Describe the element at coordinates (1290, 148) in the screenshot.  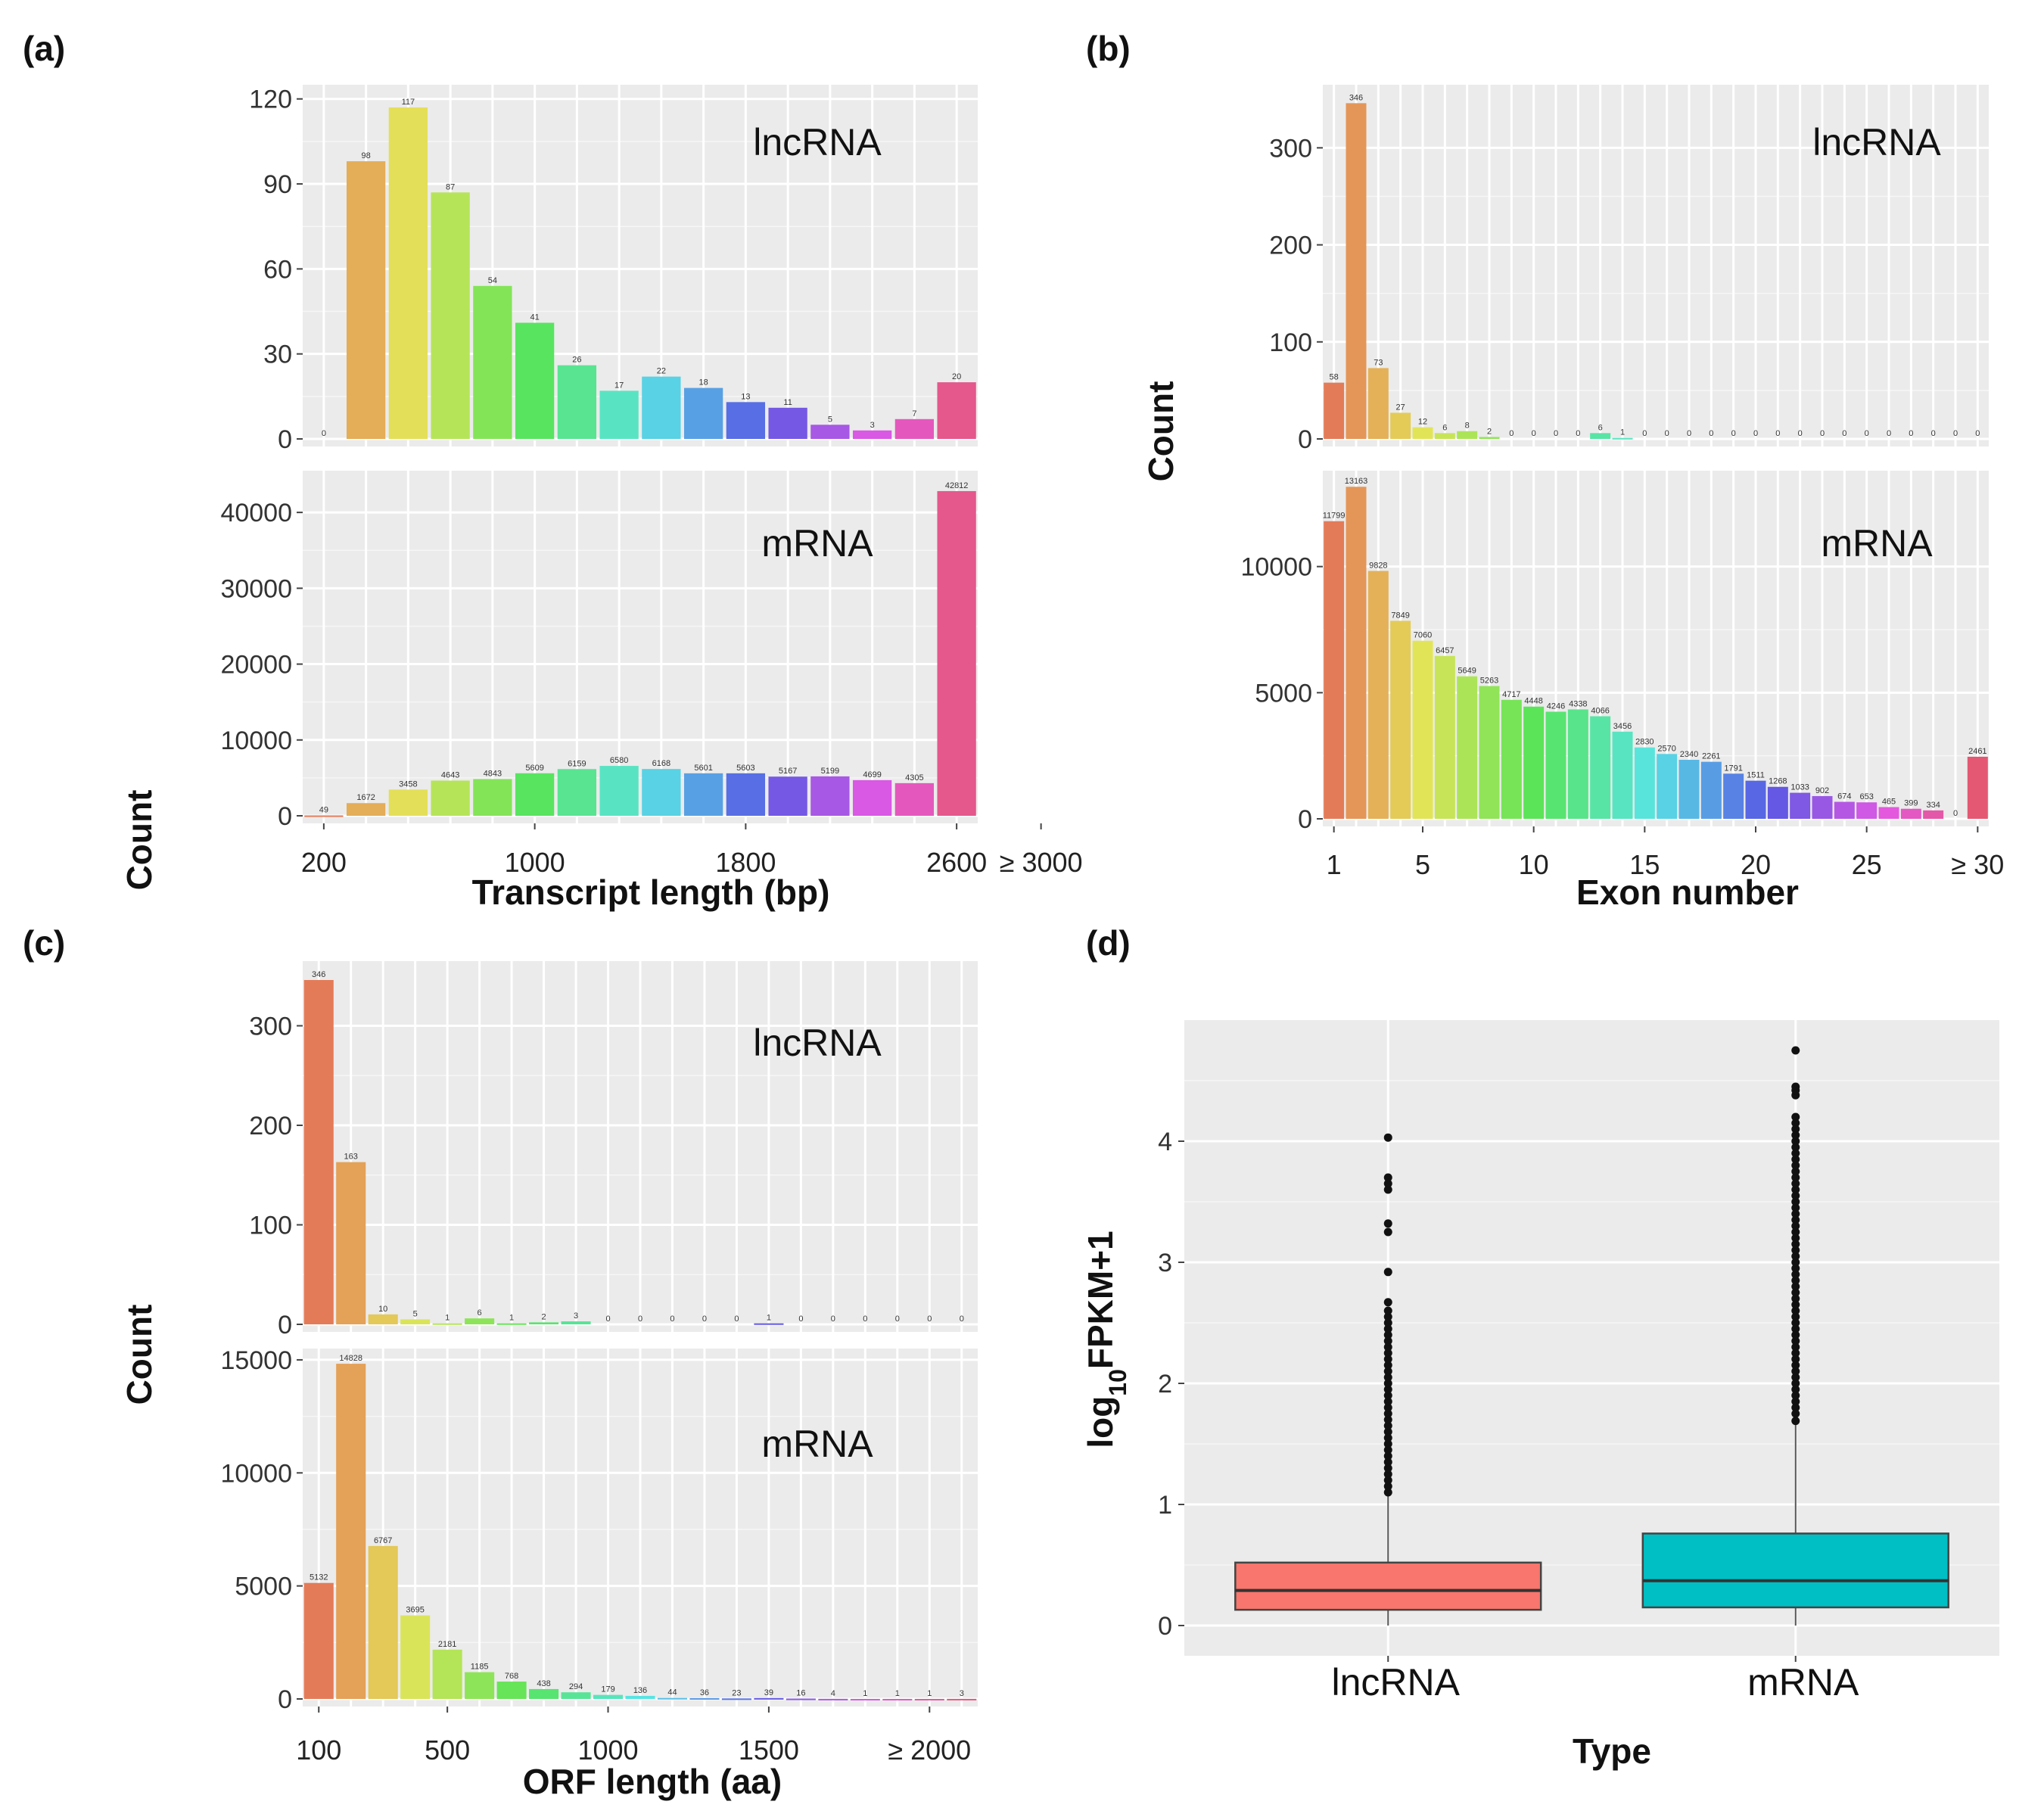
I see `y-tick-label: 300` at that location.